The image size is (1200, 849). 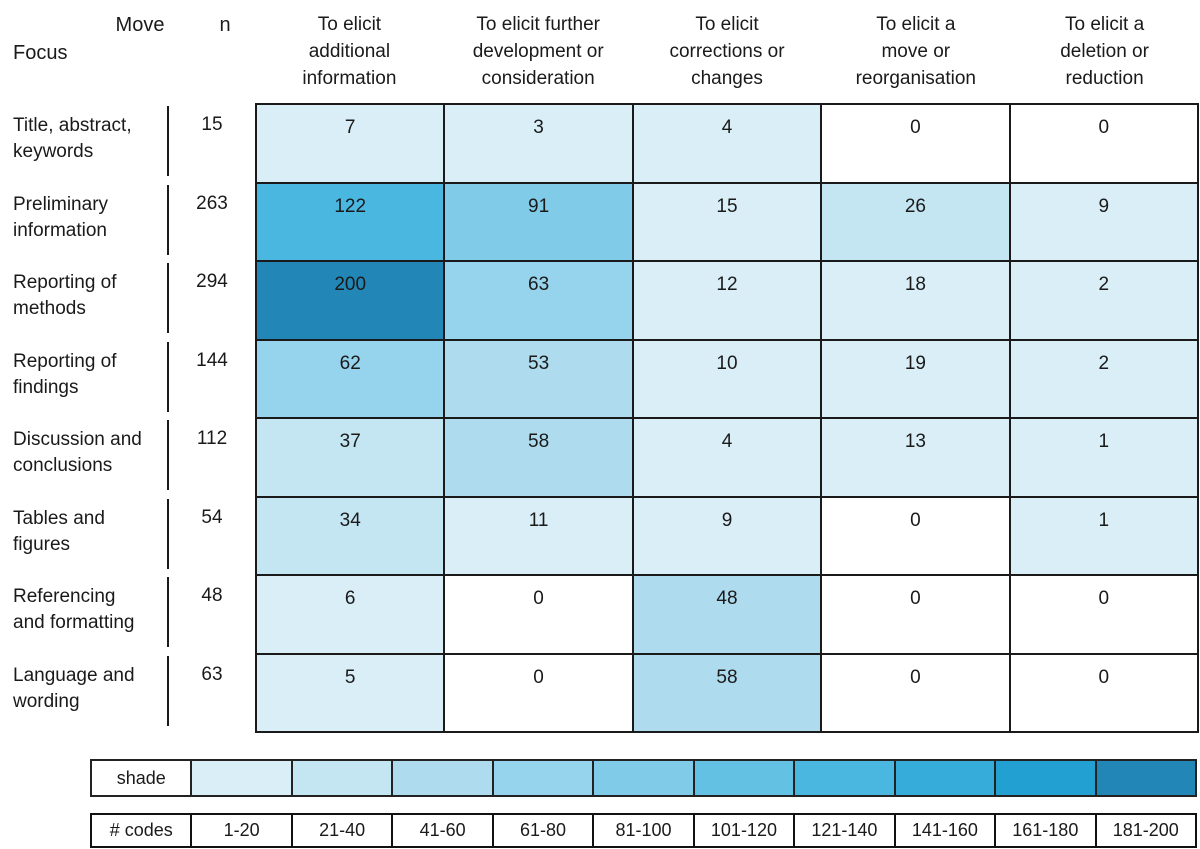 I want to click on column-header-3: To elicit corrections or changes, so click(x=727, y=51).